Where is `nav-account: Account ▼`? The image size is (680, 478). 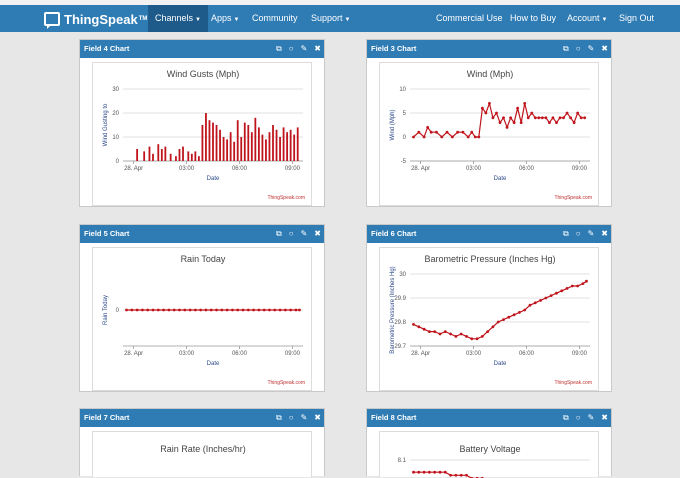
nav-account: Account ▼ is located at coordinates (587, 18).